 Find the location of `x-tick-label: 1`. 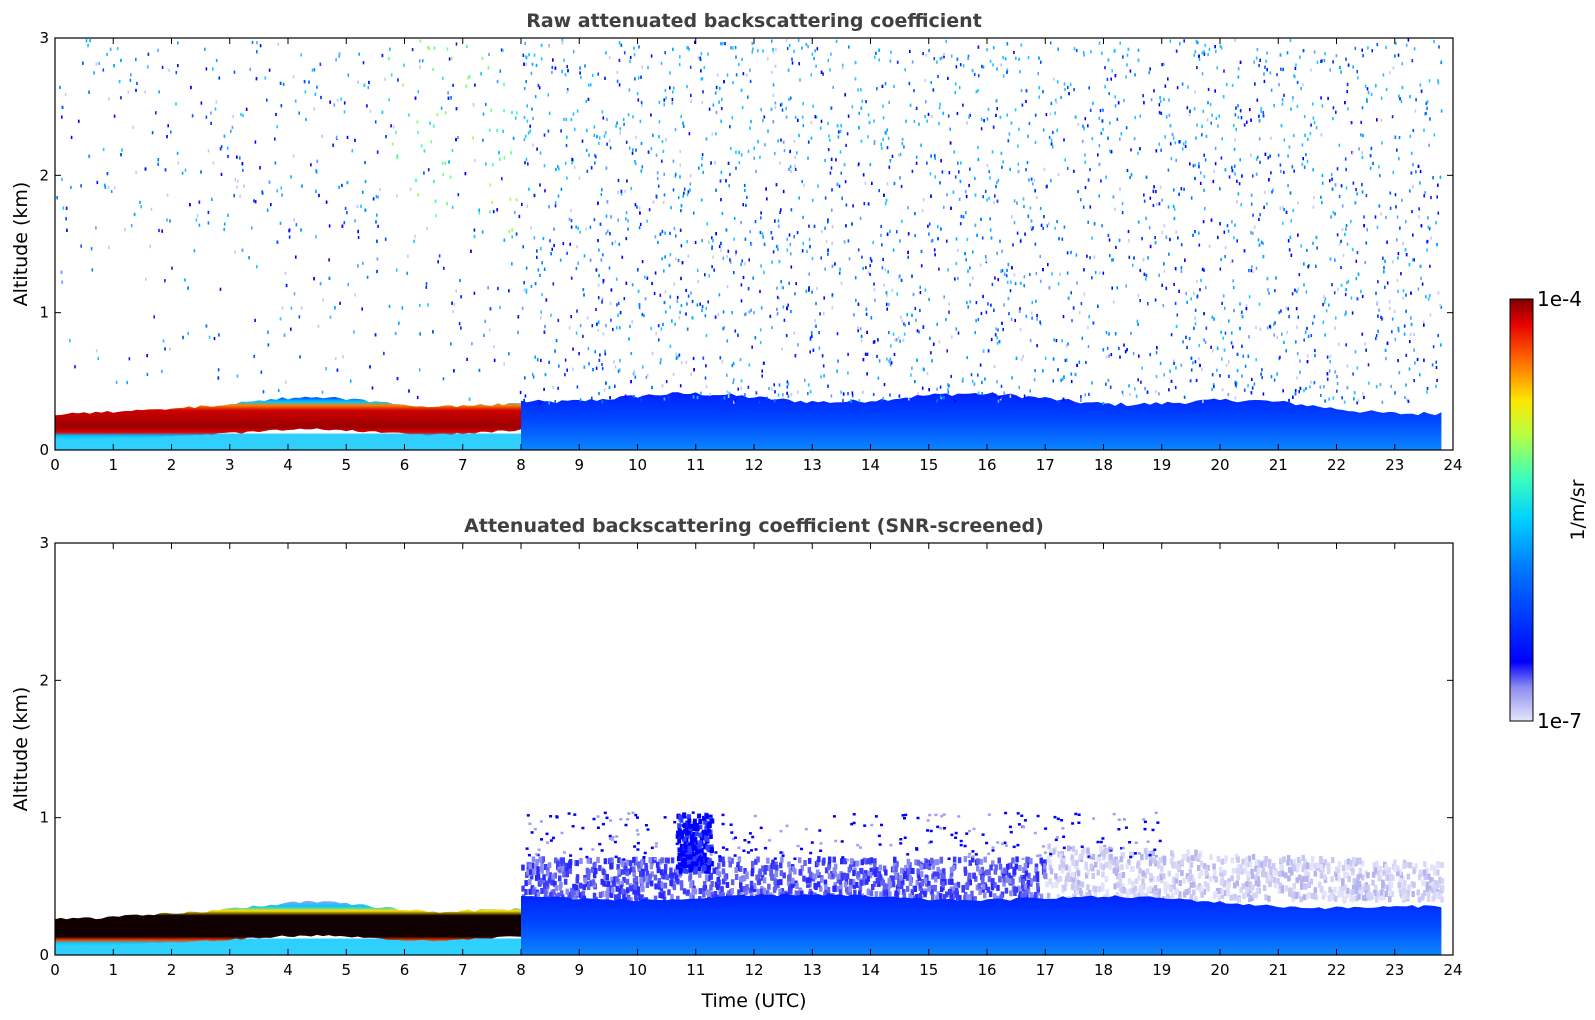

x-tick-label: 1 is located at coordinates (113, 465).